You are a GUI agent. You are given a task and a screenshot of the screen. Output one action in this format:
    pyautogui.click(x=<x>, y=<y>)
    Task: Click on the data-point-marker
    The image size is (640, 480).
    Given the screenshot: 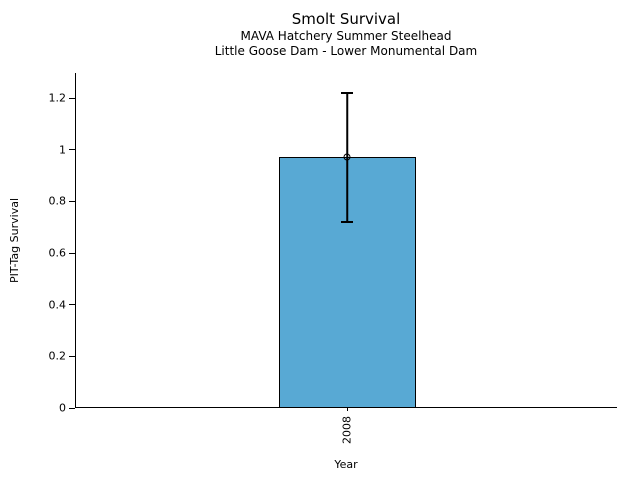 What is the action you would take?
    pyautogui.click(x=347, y=157)
    